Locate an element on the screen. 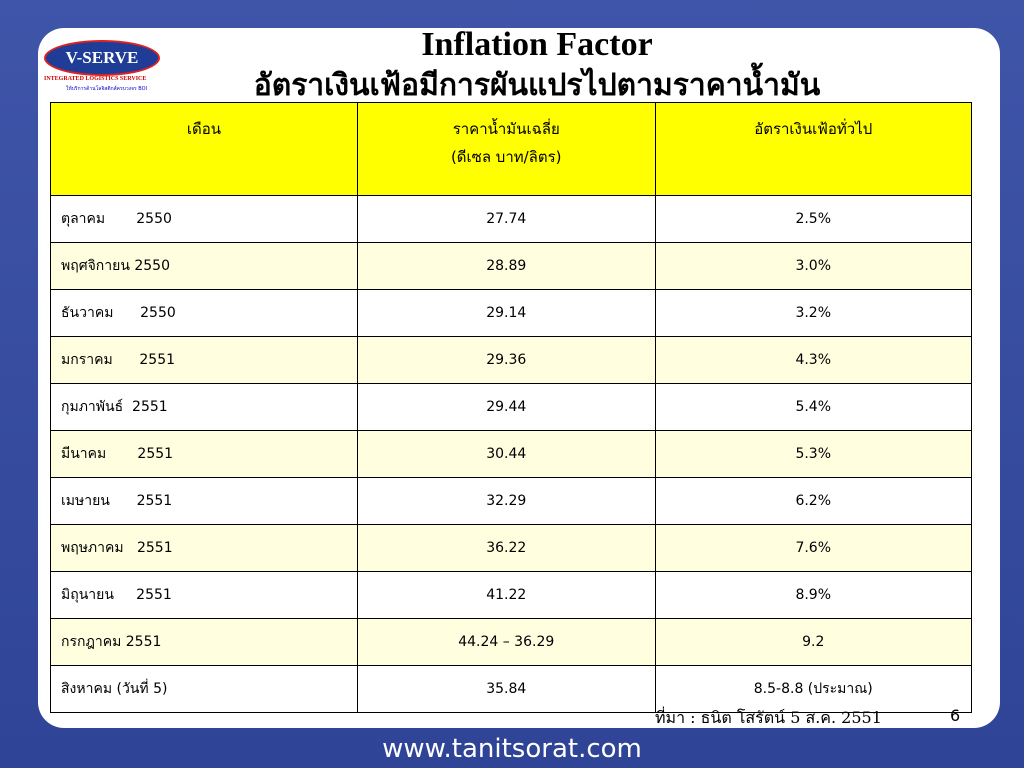 Image resolution: width=1024 pixels, height=768 pixels. subtitle: อัตราเงินเฟ้อมีการผันแปรไปตามราคาน้ำมัน is located at coordinates (537, 85).